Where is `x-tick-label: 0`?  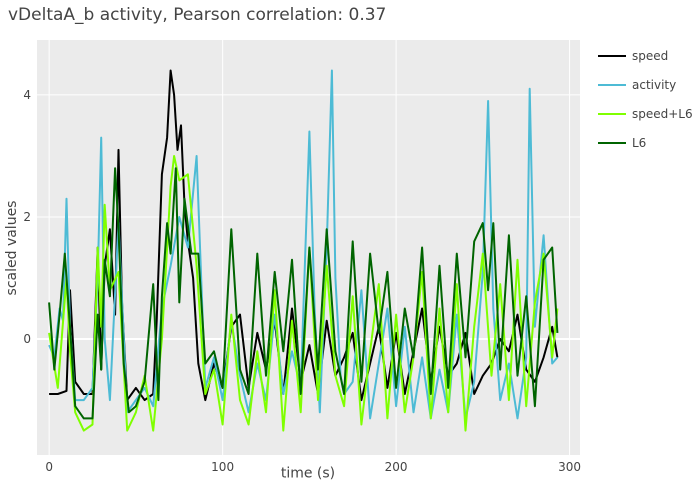 x-tick-label: 0 is located at coordinates (49, 467).